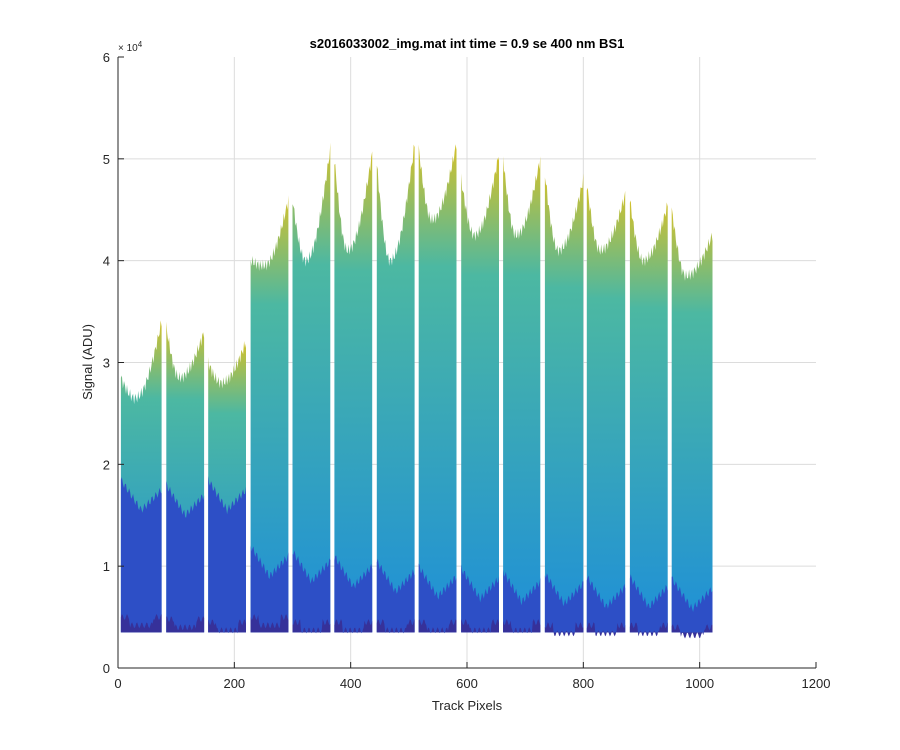 The image size is (900, 750). Describe the element at coordinates (467, 683) in the screenshot. I see `x-tick-label: 600` at that location.